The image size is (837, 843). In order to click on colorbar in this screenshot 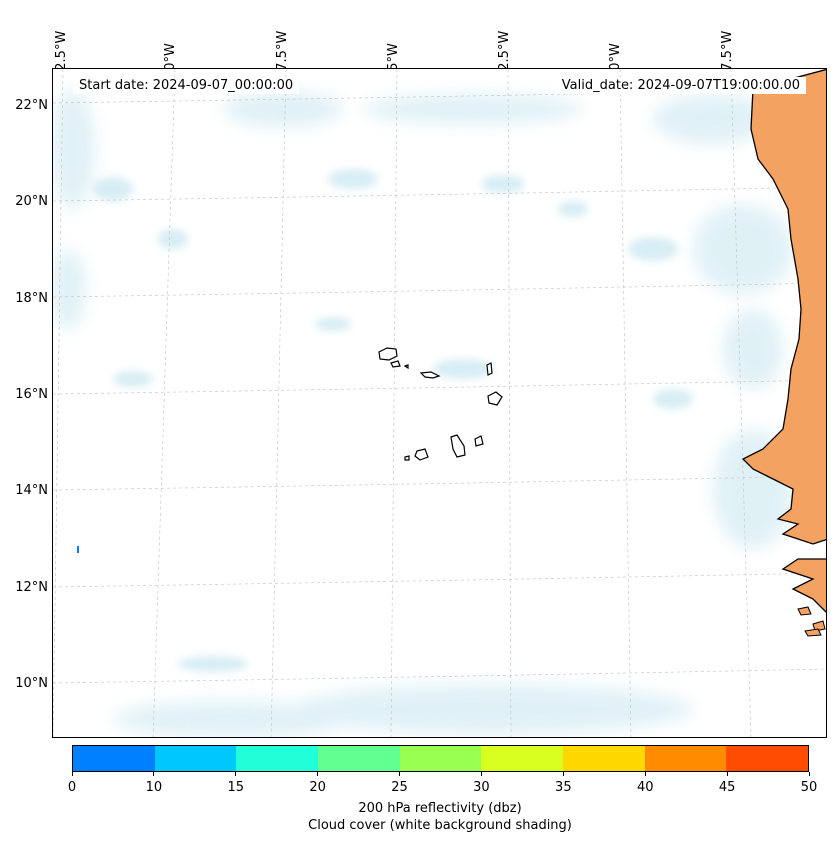, I will do `click(440, 758)`.